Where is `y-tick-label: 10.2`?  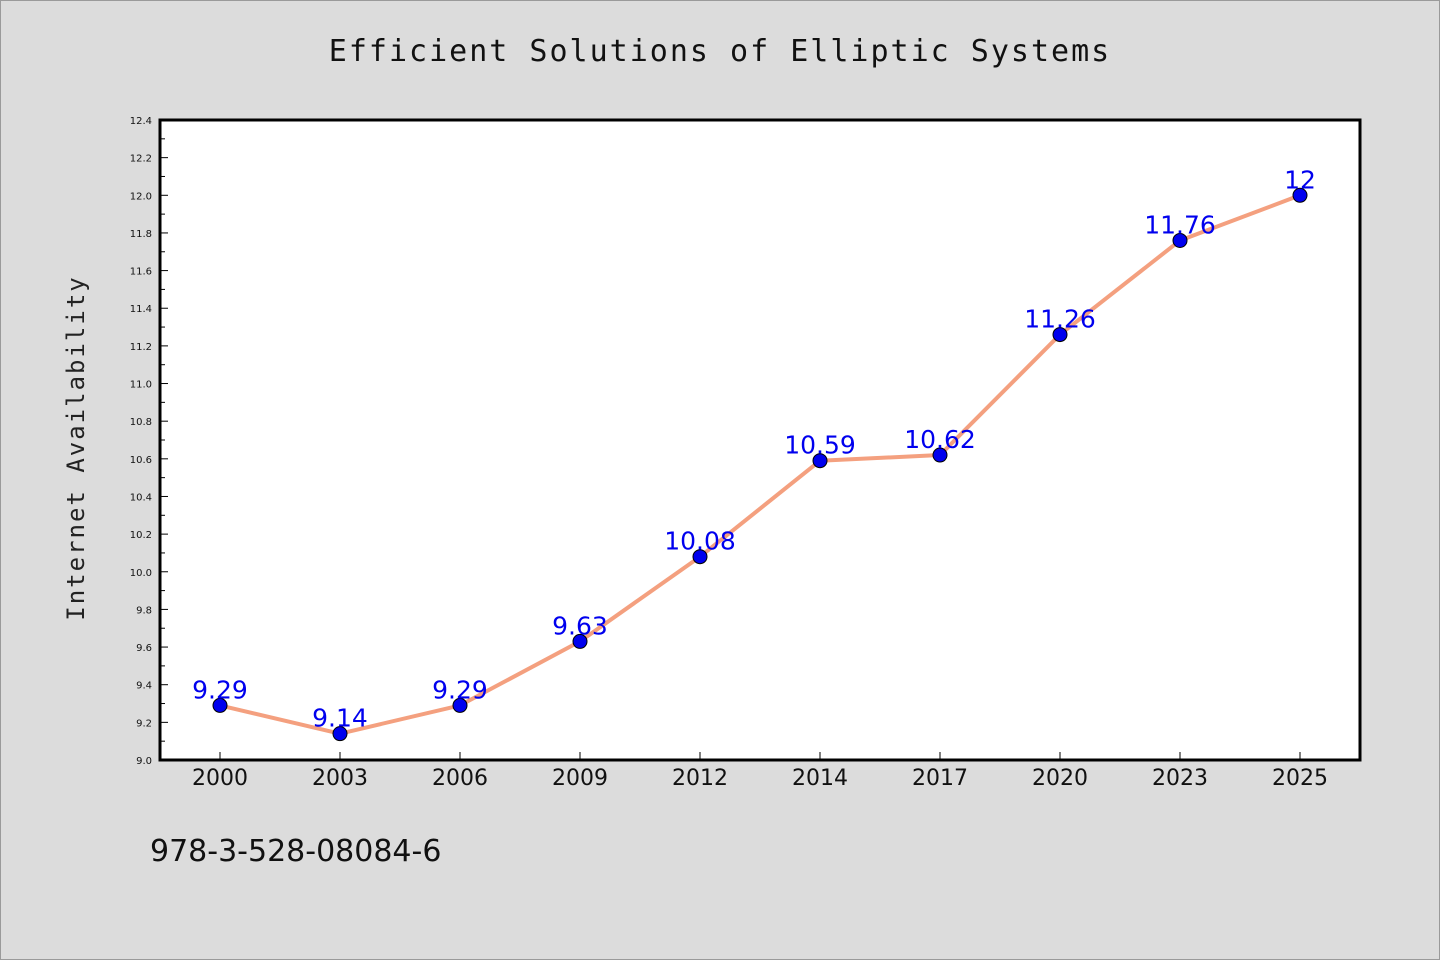
y-tick-label: 10.2 is located at coordinates (141, 535).